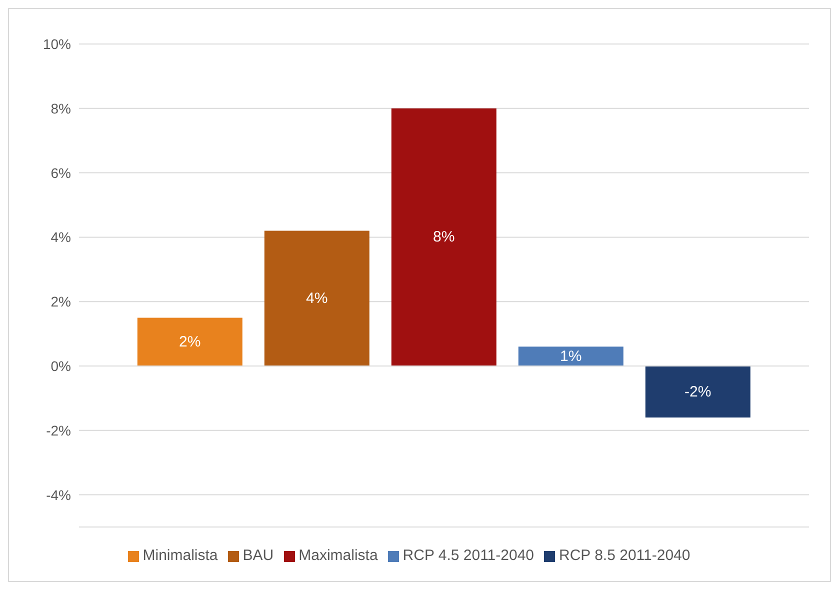 This screenshot has height=590, width=839. What do you see at coordinates (58, 430) in the screenshot?
I see `y-tick-label: -2%` at bounding box center [58, 430].